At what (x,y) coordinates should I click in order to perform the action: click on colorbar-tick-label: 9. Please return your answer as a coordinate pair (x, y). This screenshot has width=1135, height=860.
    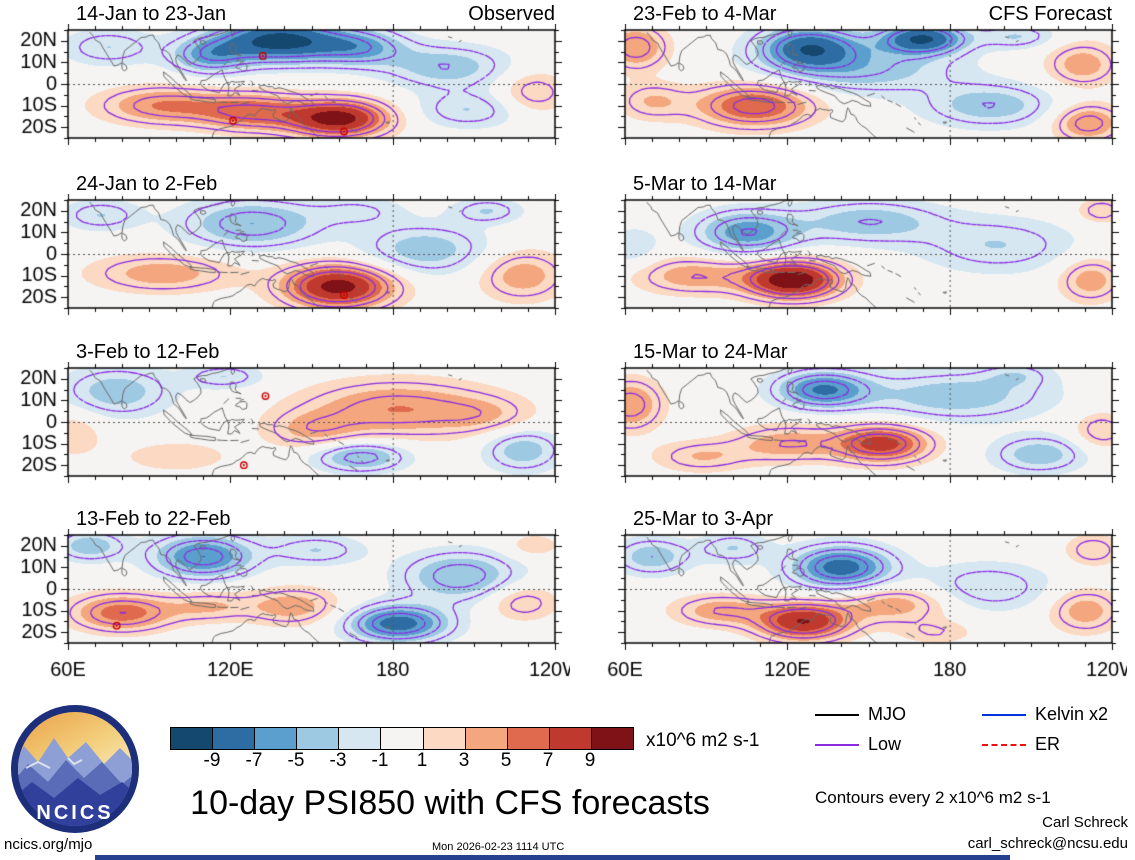
    Looking at the image, I should click on (590, 760).